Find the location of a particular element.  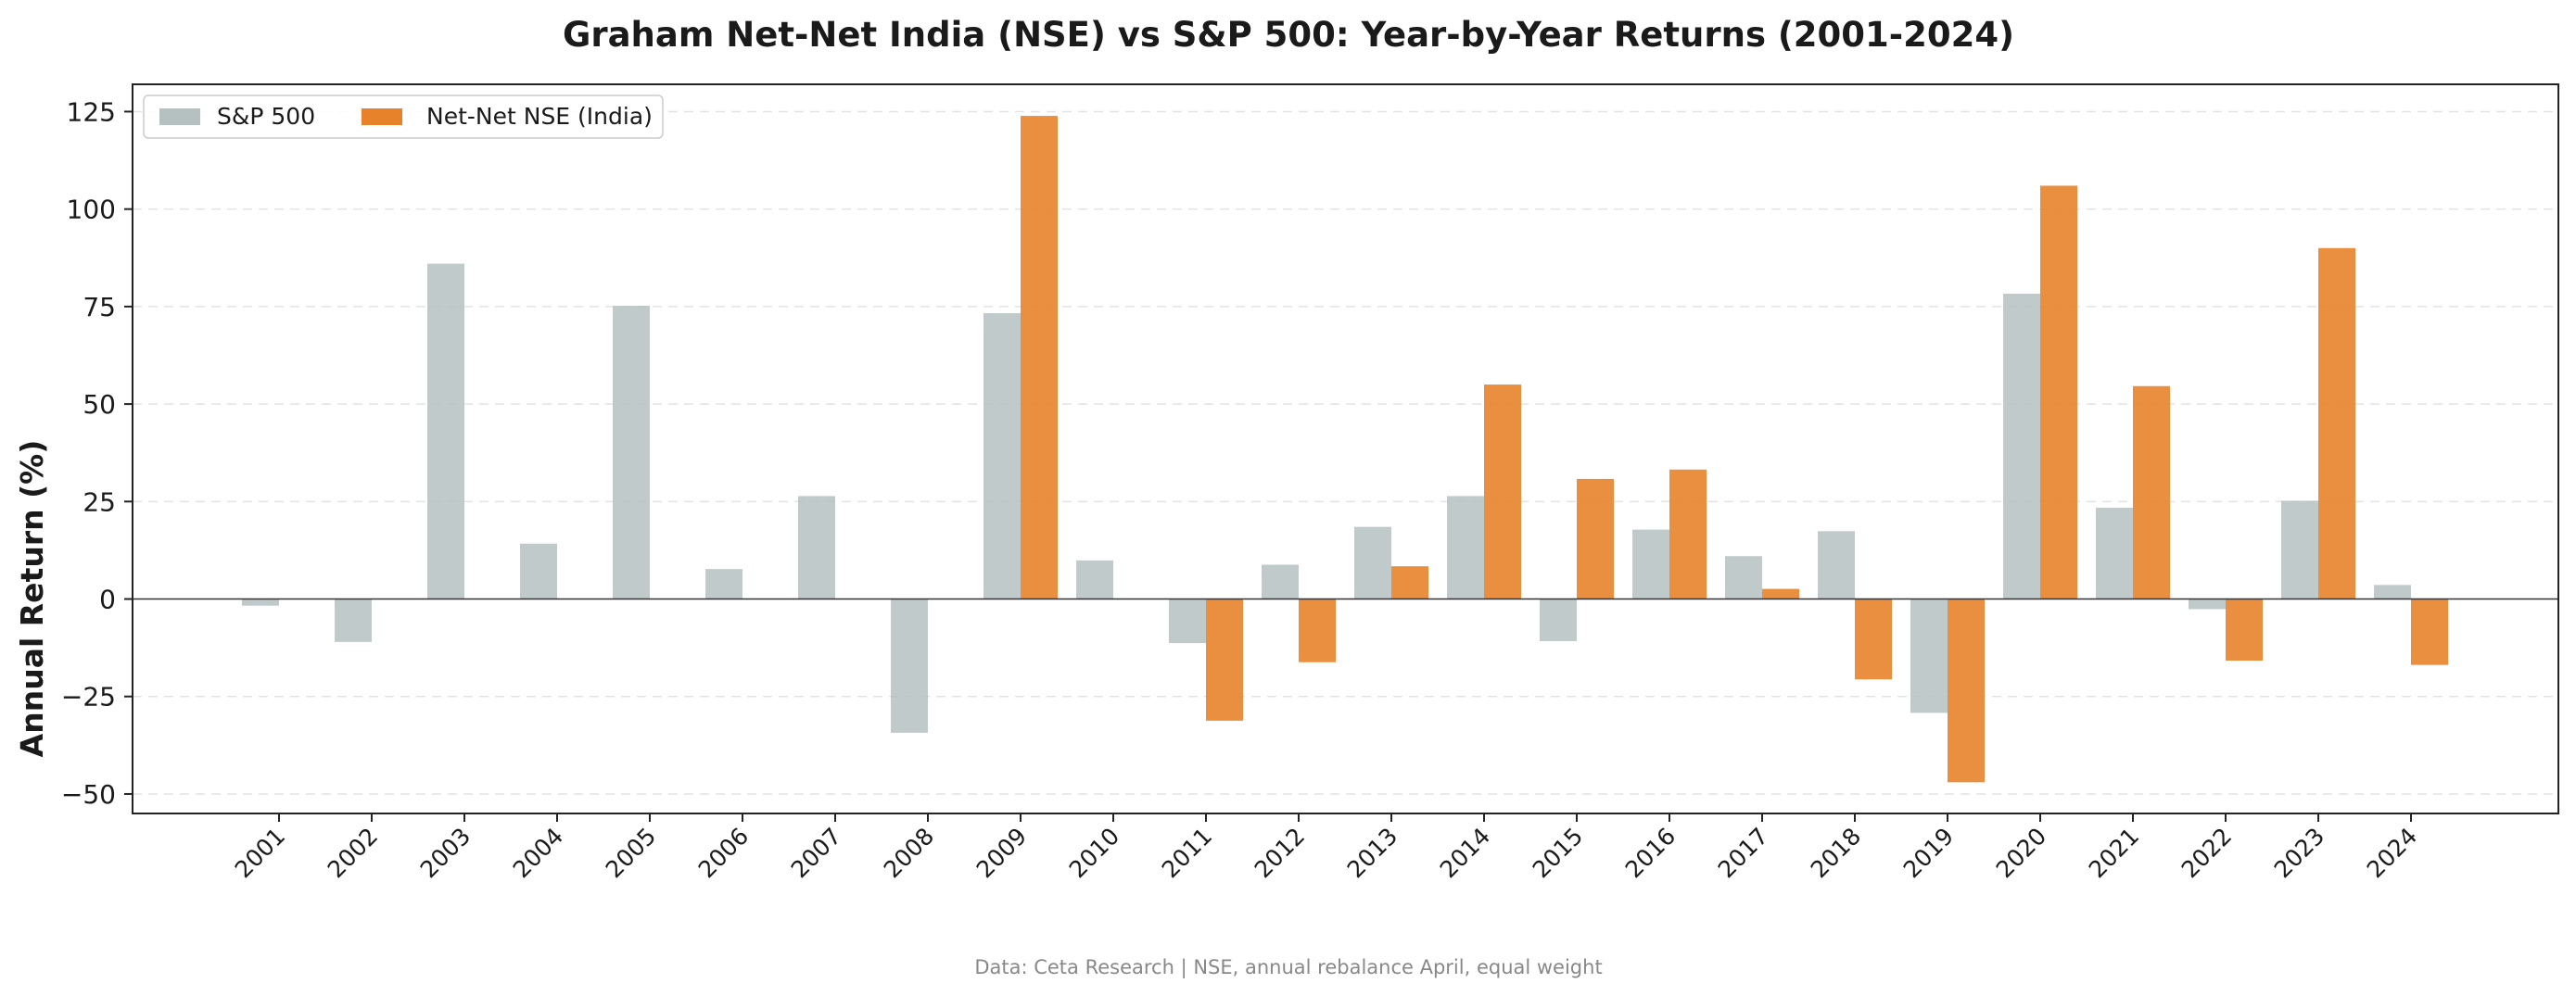

x-tick-label: 2023 is located at coordinates (2299, 853).